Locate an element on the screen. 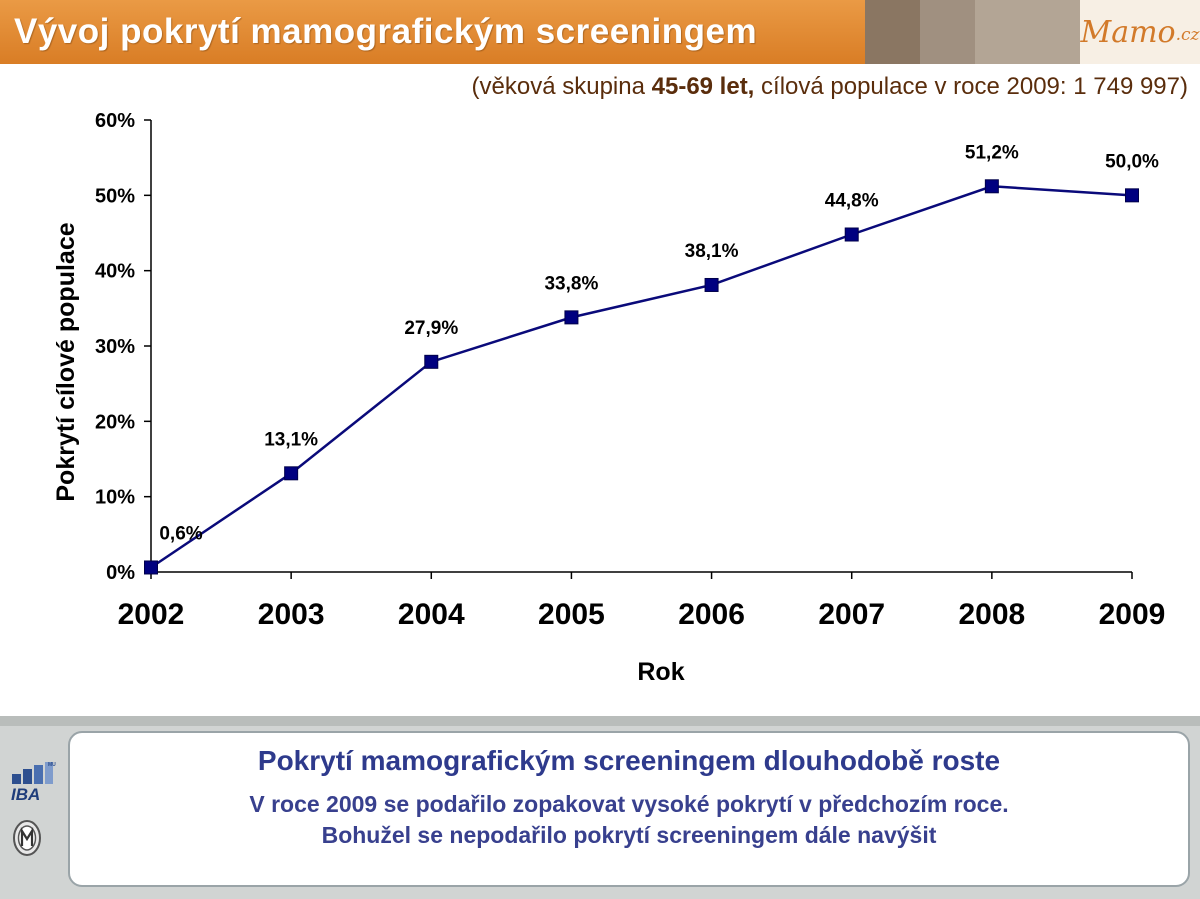  data-label: 13,1% is located at coordinates (291, 439).